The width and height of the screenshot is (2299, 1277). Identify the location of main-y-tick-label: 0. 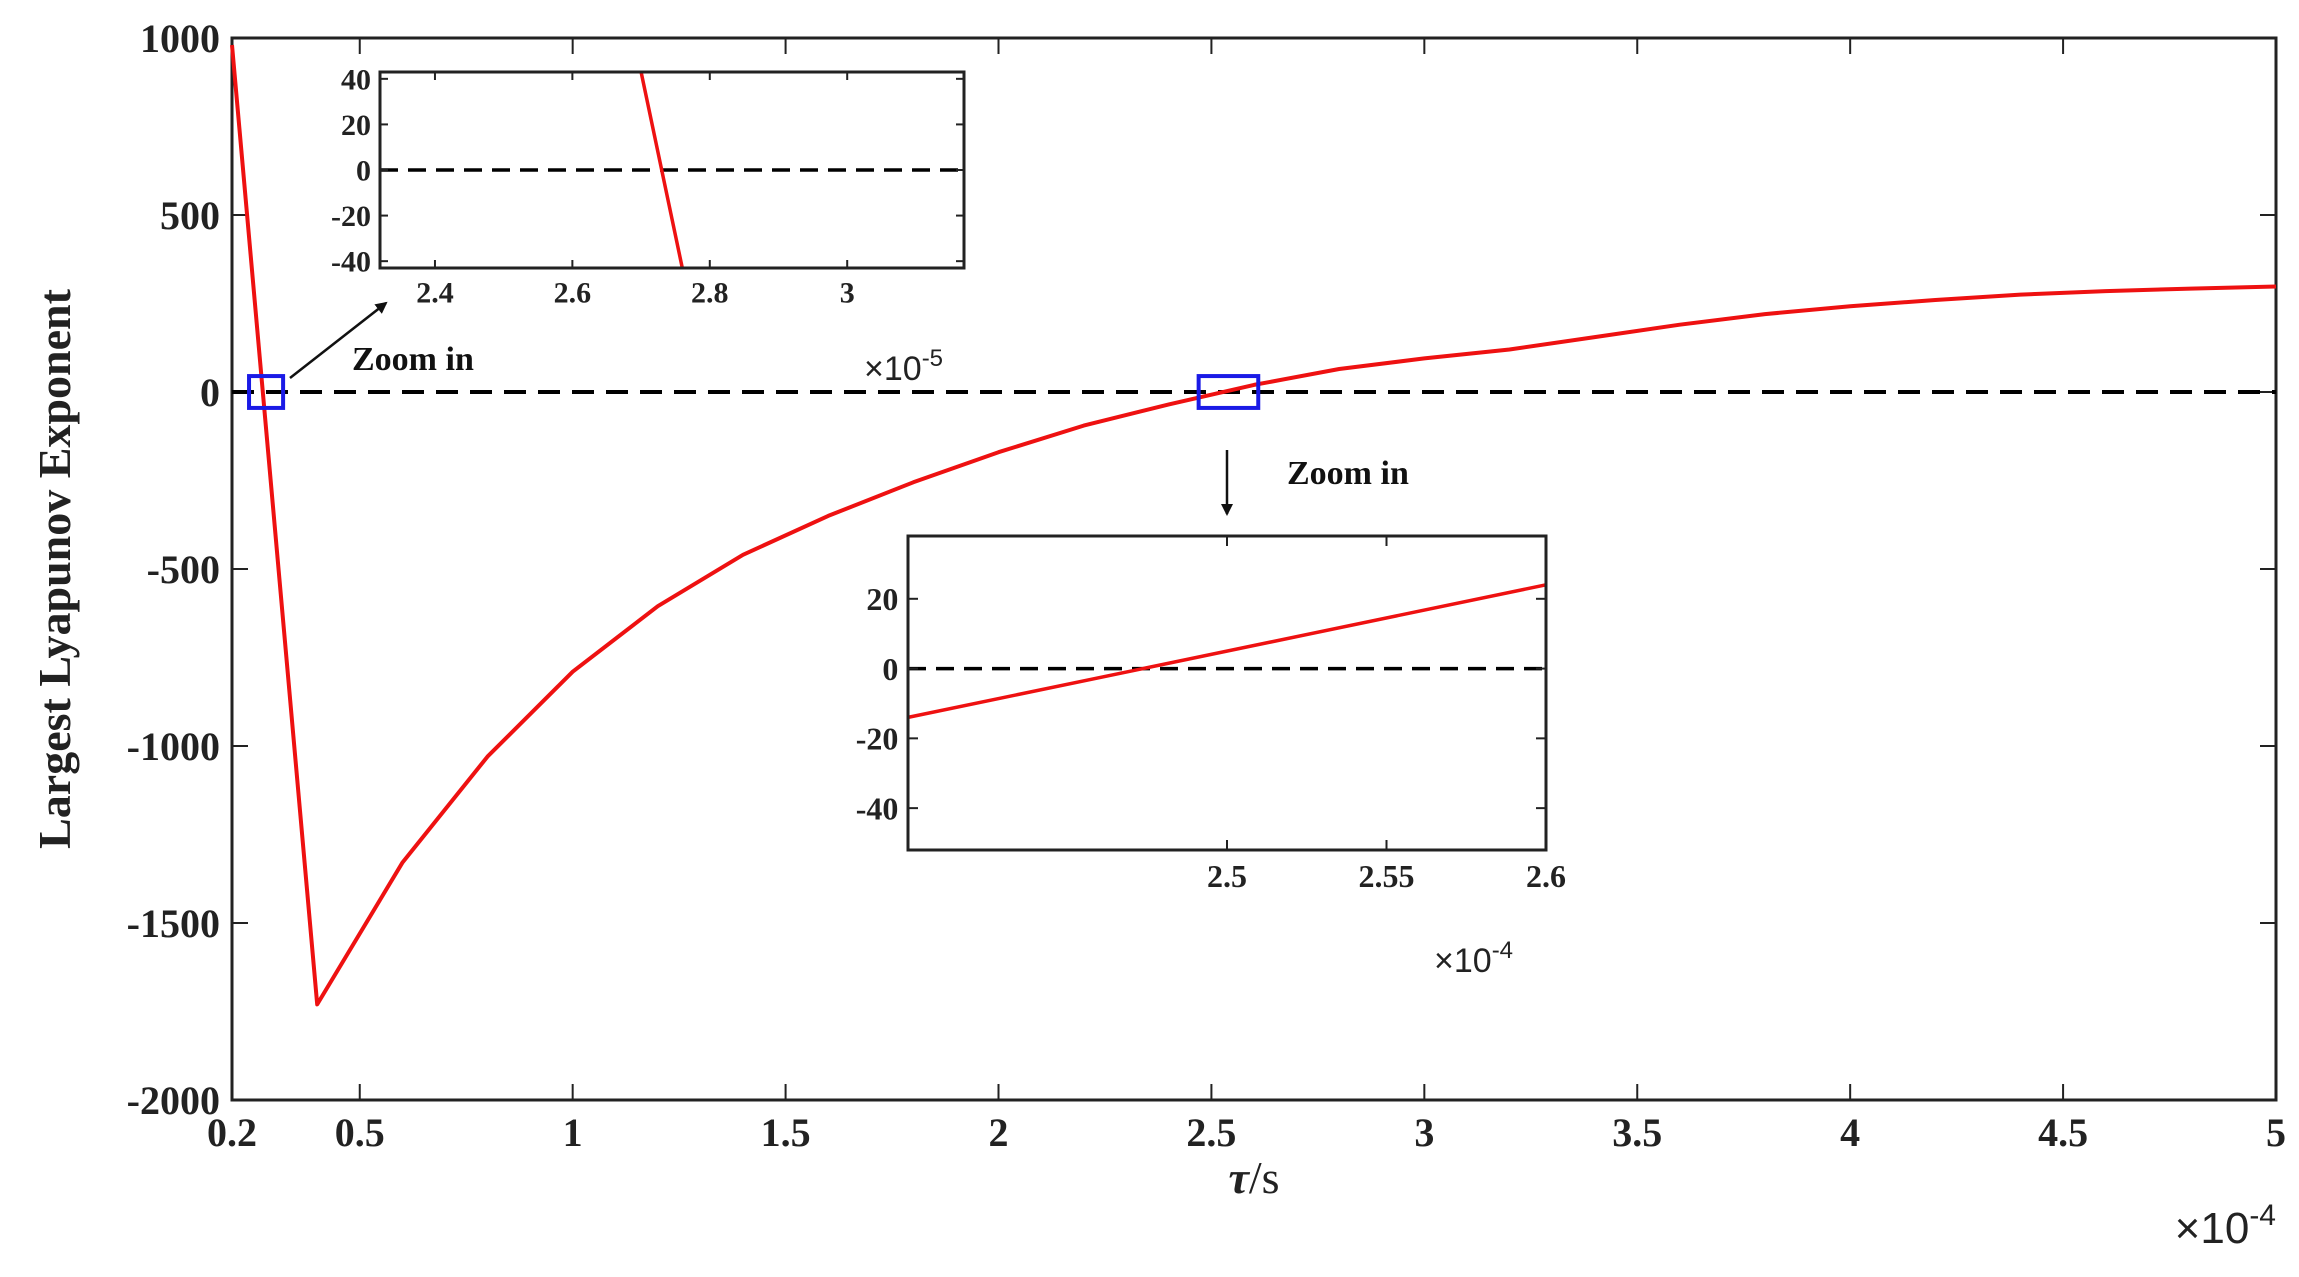
(210, 392).